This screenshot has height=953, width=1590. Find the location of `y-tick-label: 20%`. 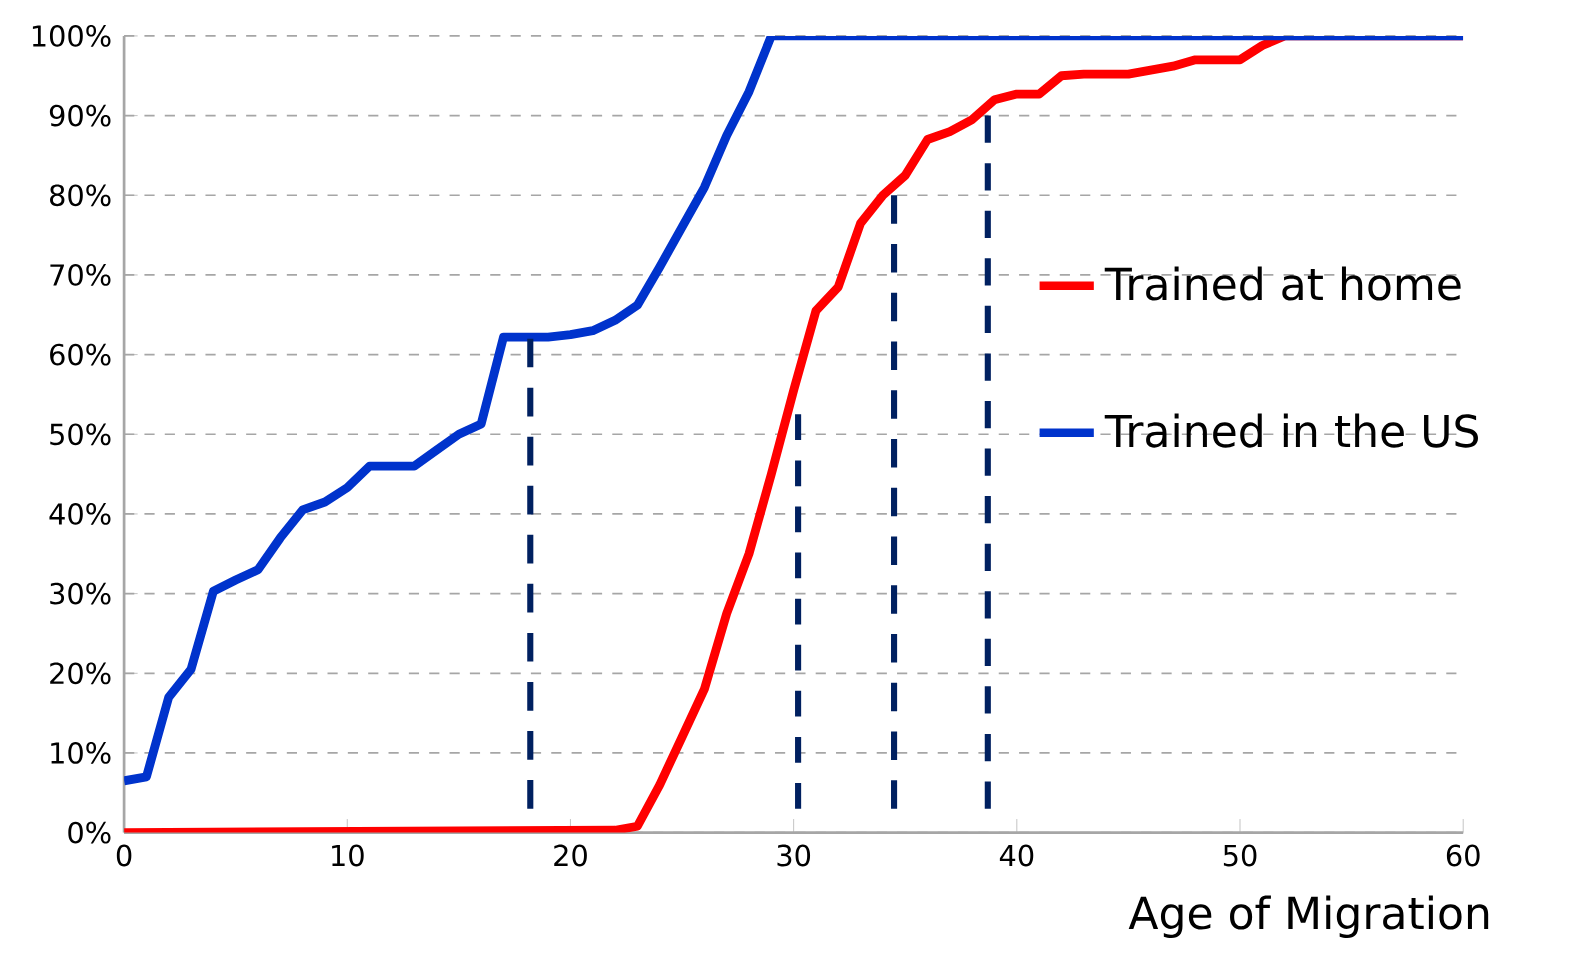

y-tick-label: 20% is located at coordinates (80, 673).